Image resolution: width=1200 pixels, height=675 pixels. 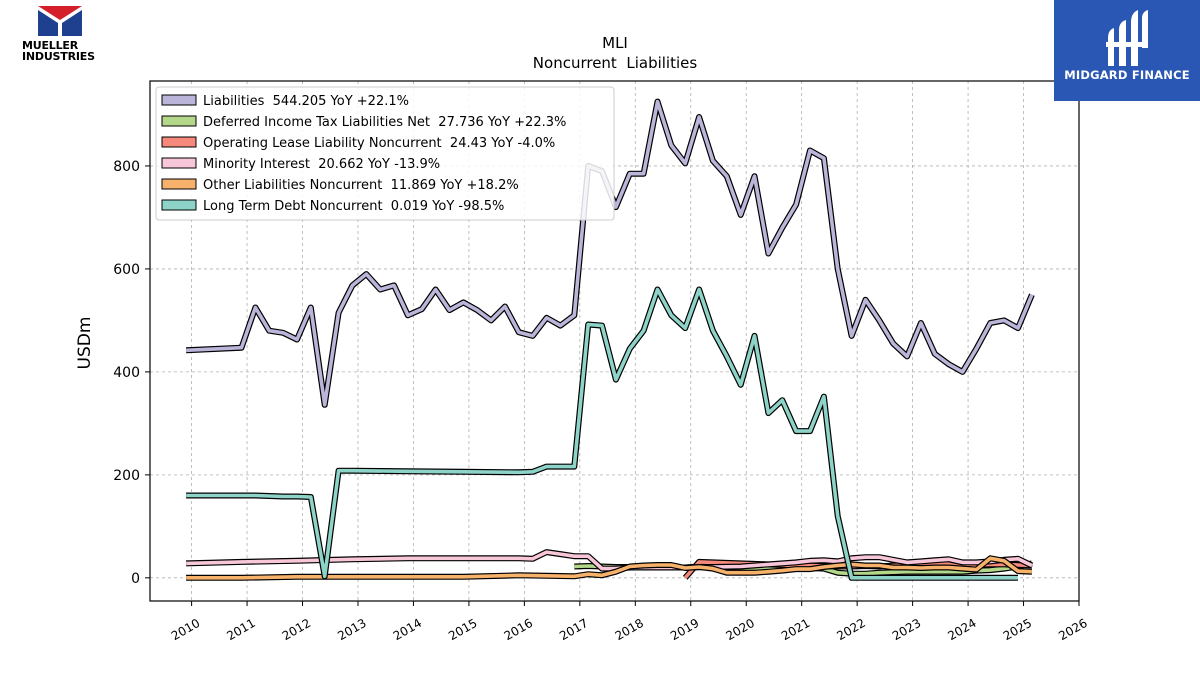 I want to click on midgard-finance-logo: MIDGARD FINANCE, so click(x=1127, y=50).